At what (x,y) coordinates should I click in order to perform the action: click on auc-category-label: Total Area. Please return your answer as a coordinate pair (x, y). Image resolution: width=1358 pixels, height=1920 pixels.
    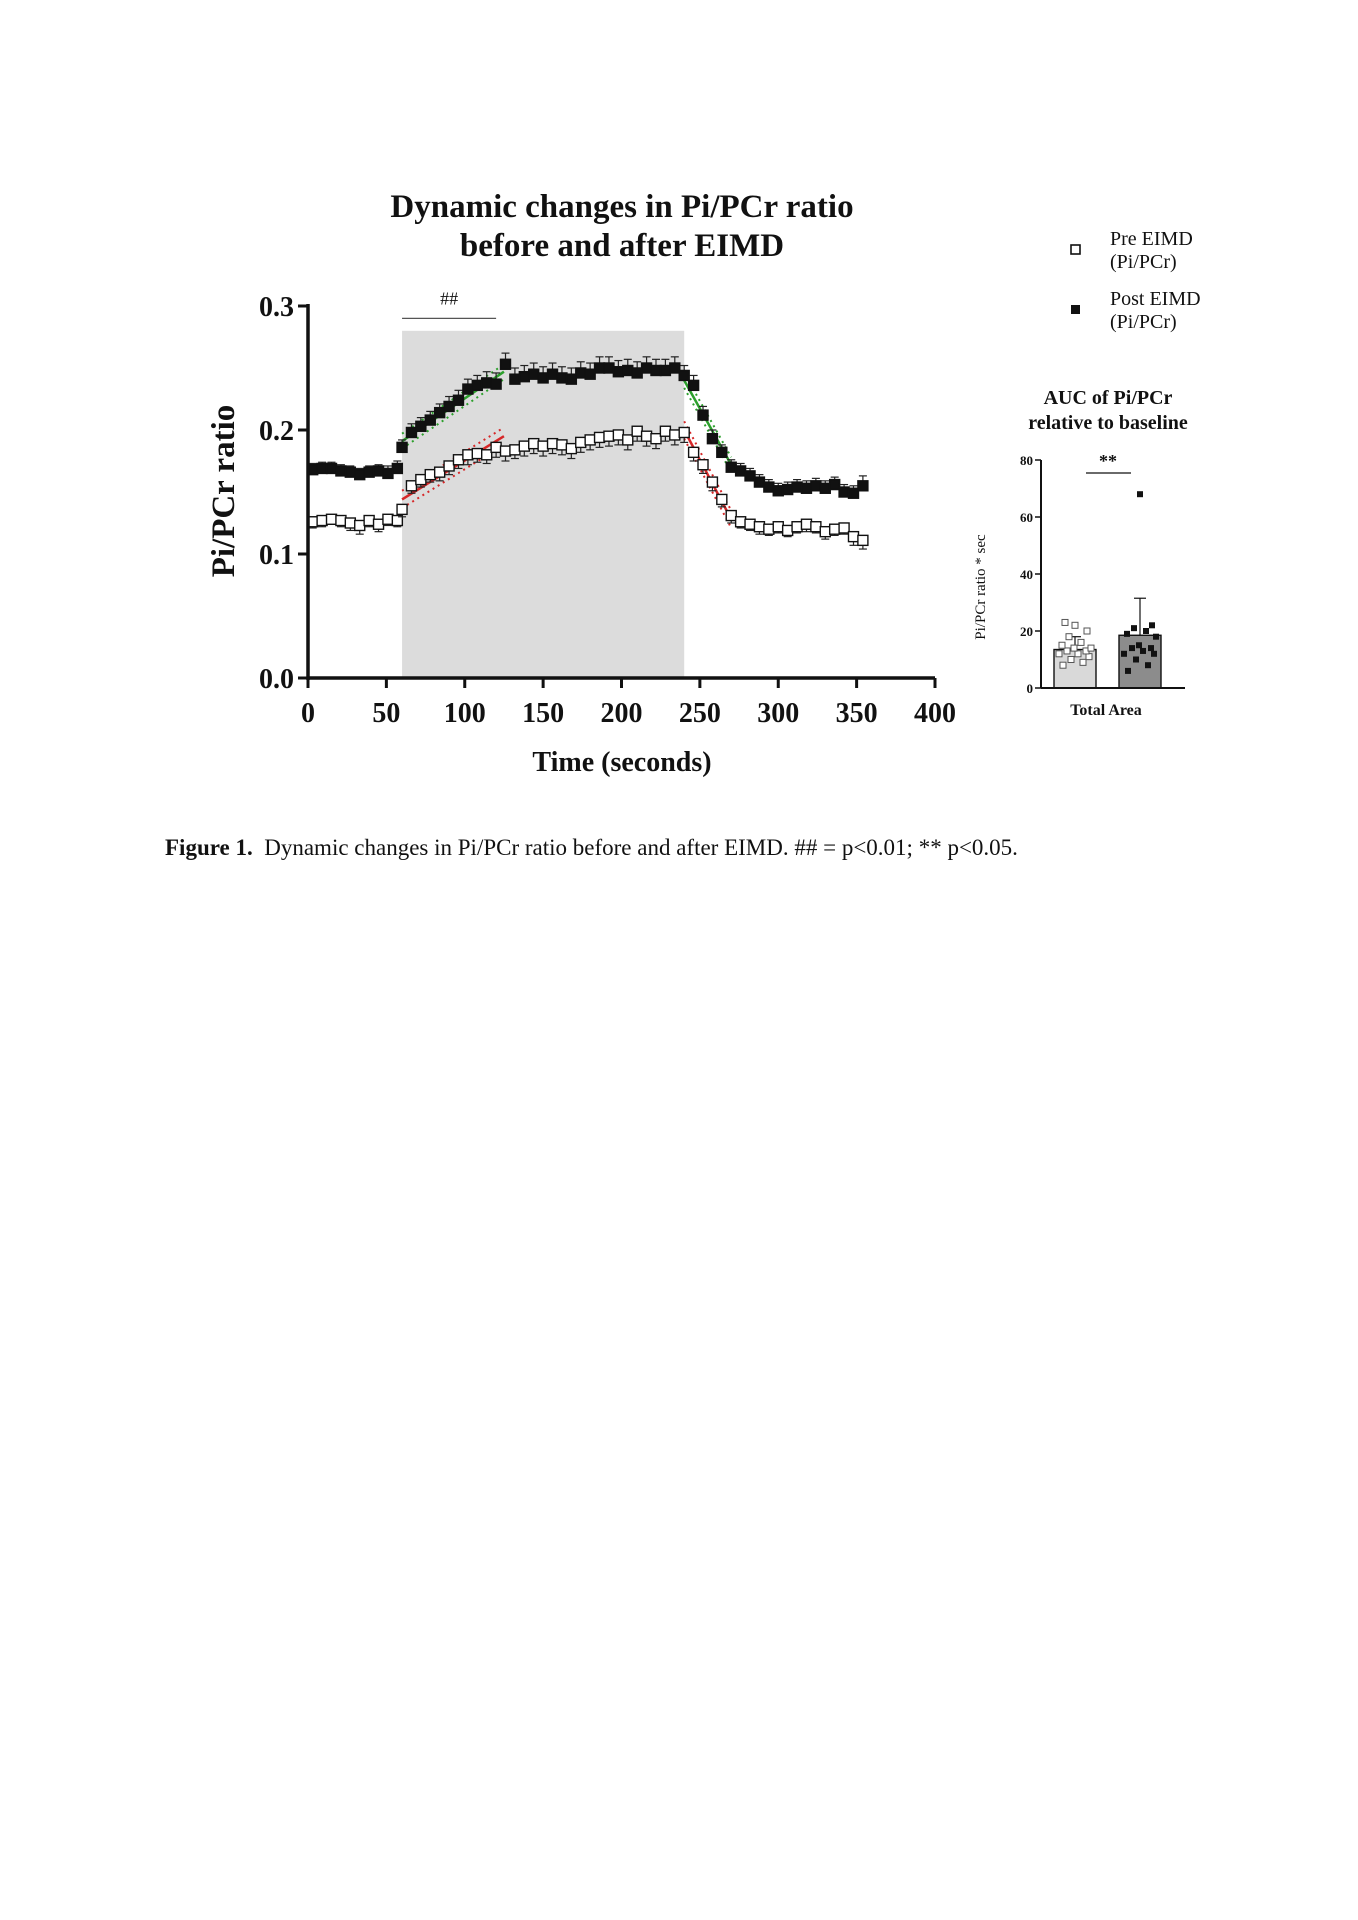
    Looking at the image, I should click on (1106, 710).